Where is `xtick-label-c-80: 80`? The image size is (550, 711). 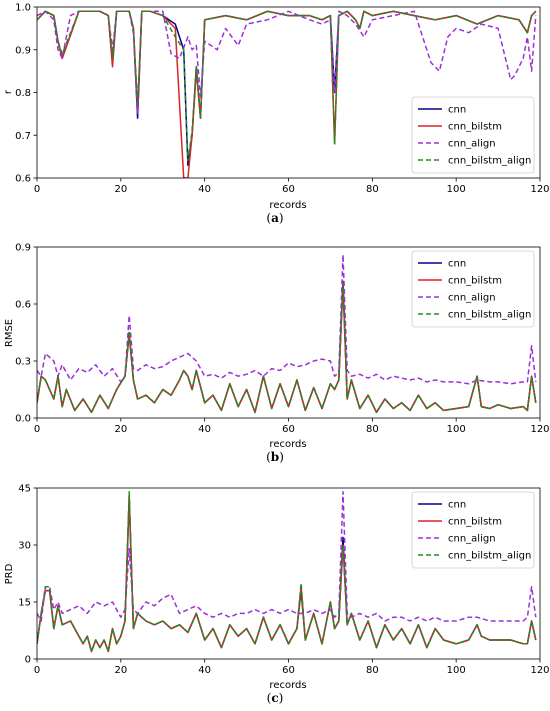
xtick-label-c-80: 80 is located at coordinates (372, 670).